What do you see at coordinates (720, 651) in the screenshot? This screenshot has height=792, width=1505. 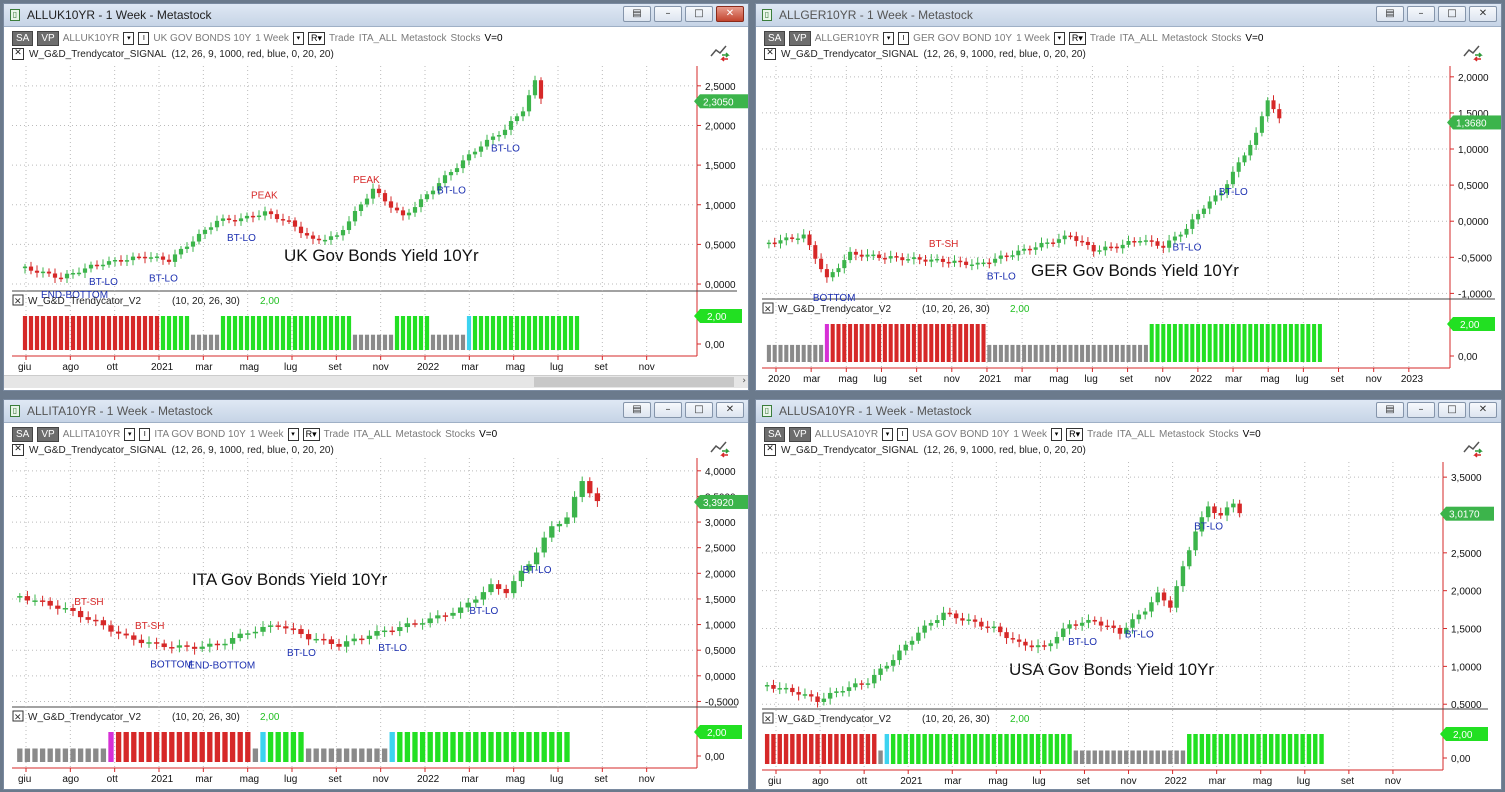 I see `y-tick-label: 0,5000` at bounding box center [720, 651].